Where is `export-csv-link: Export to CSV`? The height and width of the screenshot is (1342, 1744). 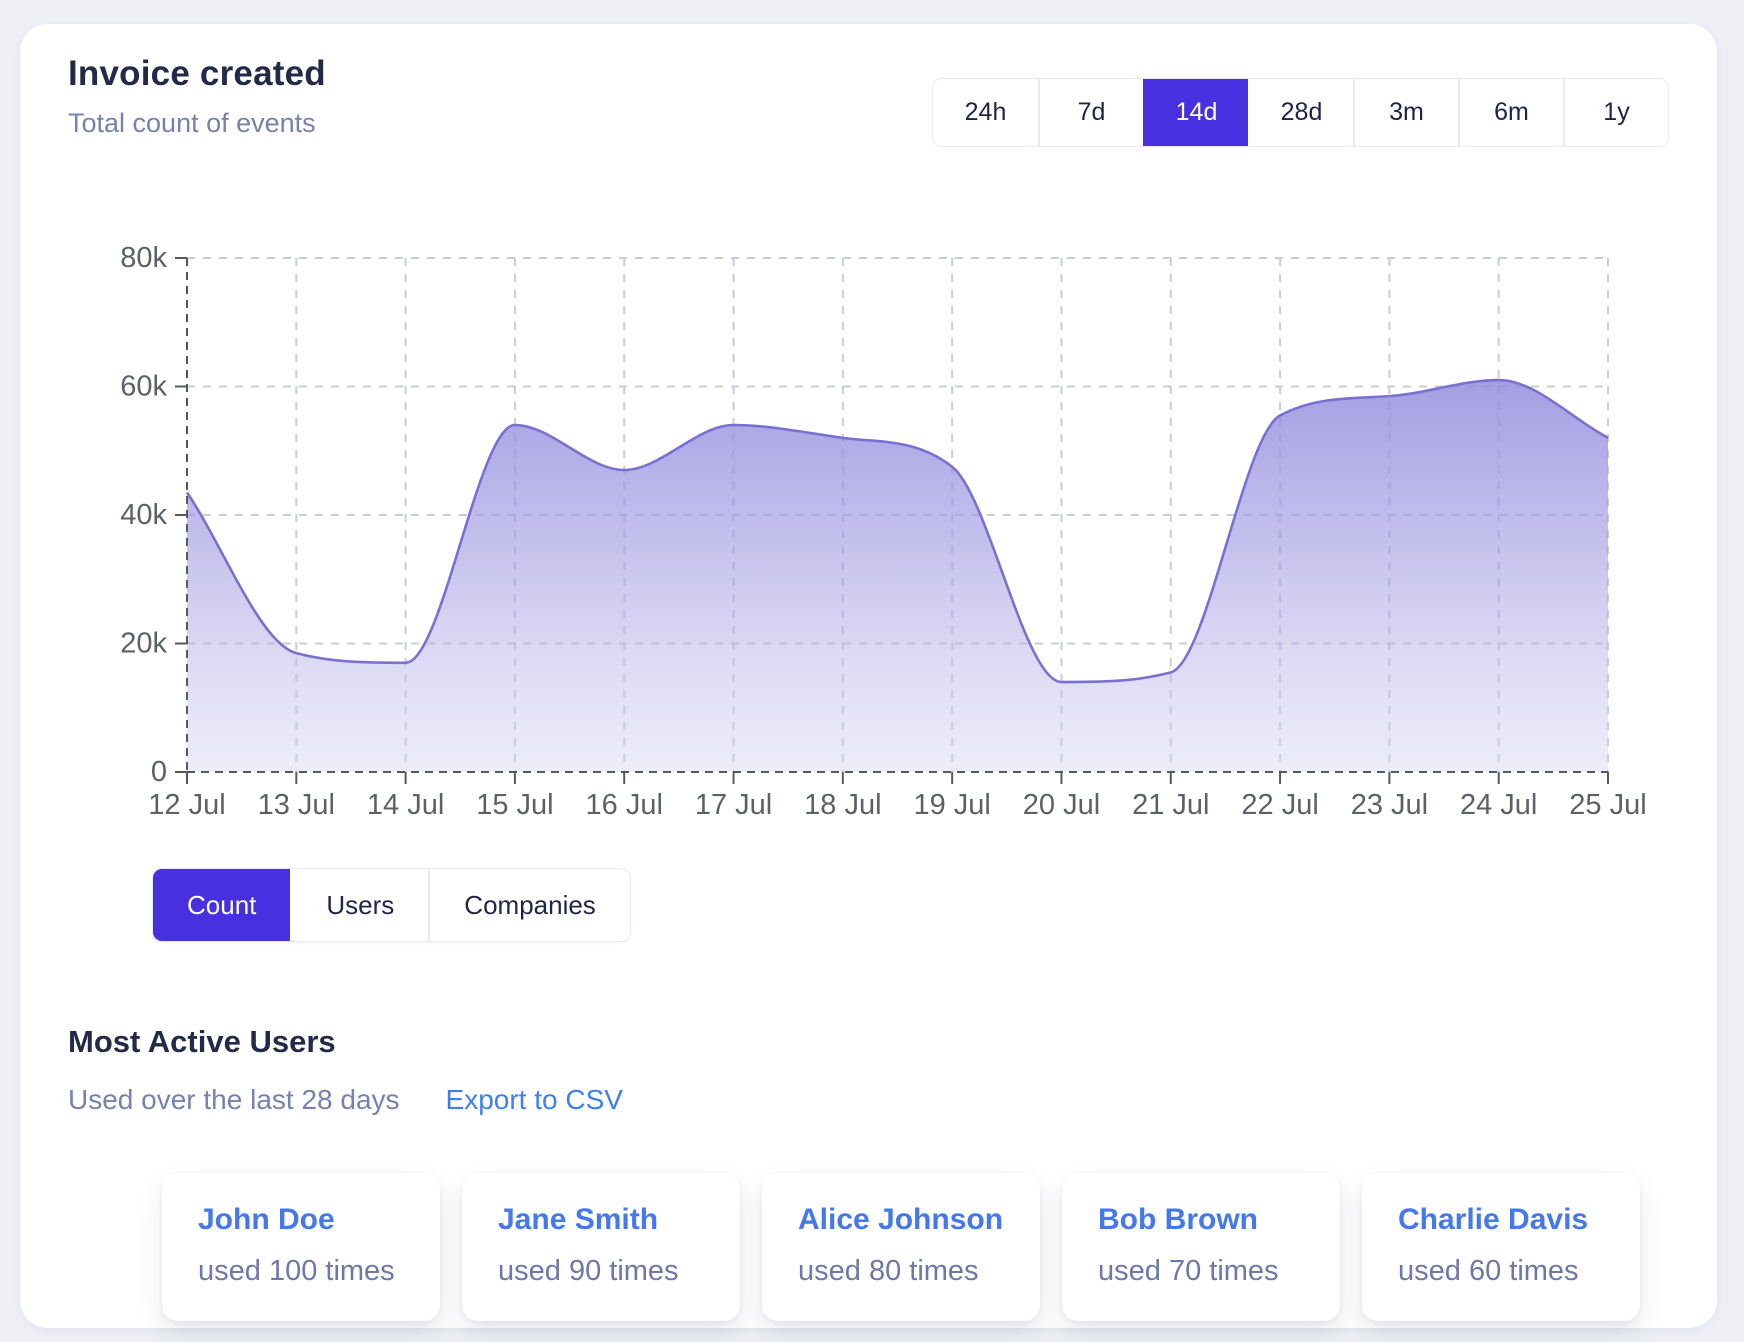 export-csv-link: Export to CSV is located at coordinates (534, 1099).